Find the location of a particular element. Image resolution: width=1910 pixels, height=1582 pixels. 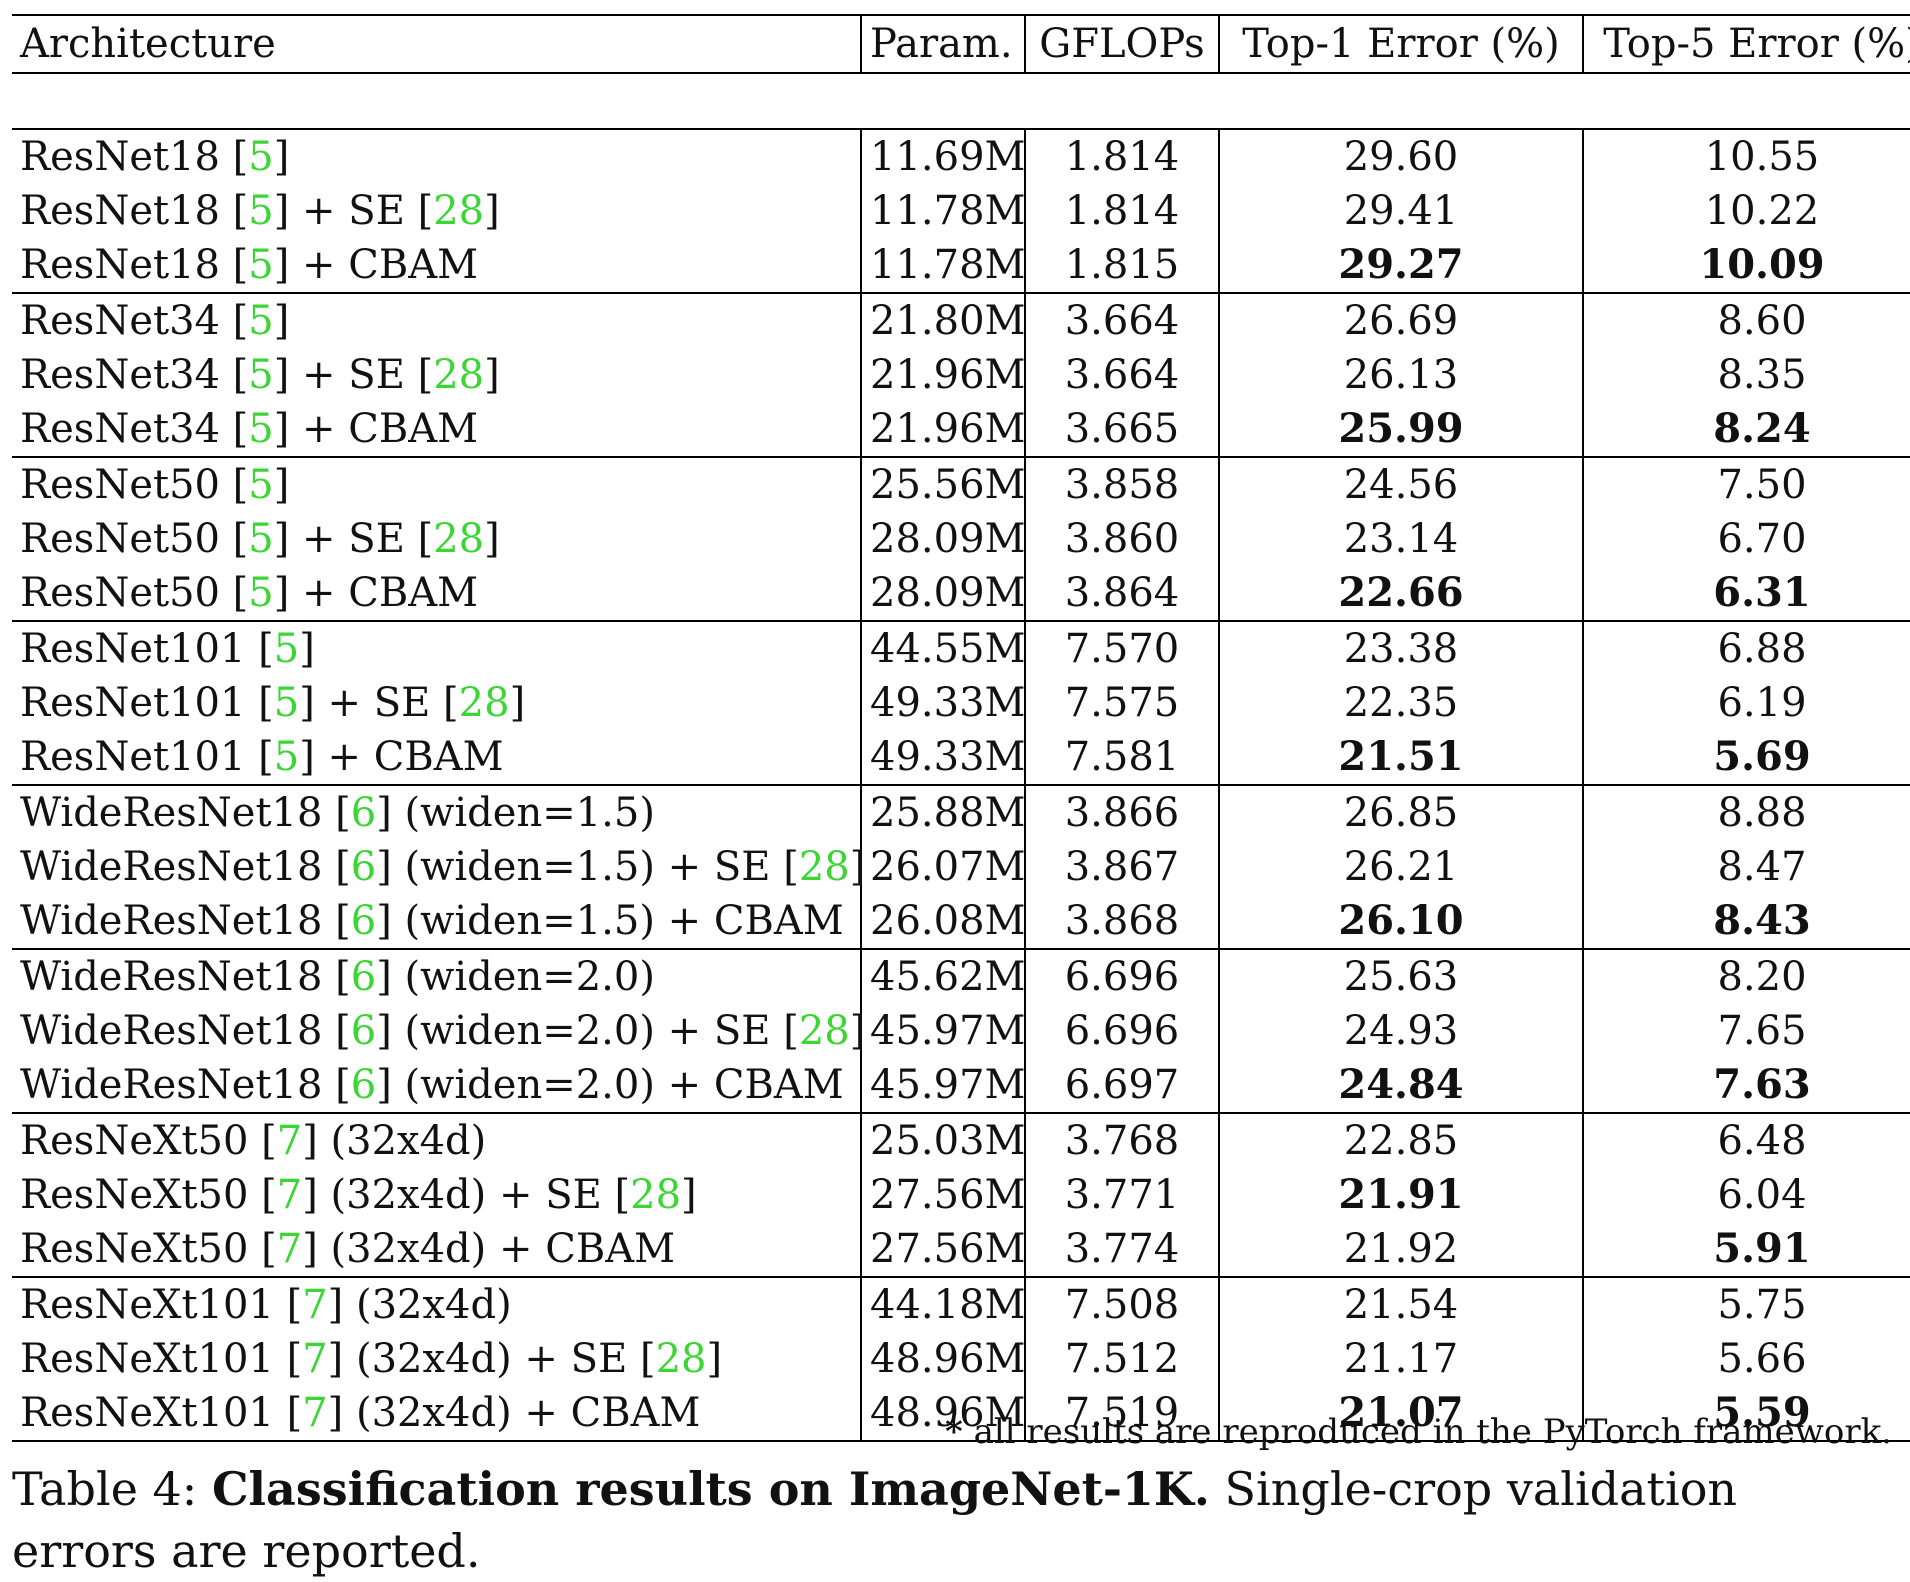

cell-gflops: 1.815 is located at coordinates (1122, 265).